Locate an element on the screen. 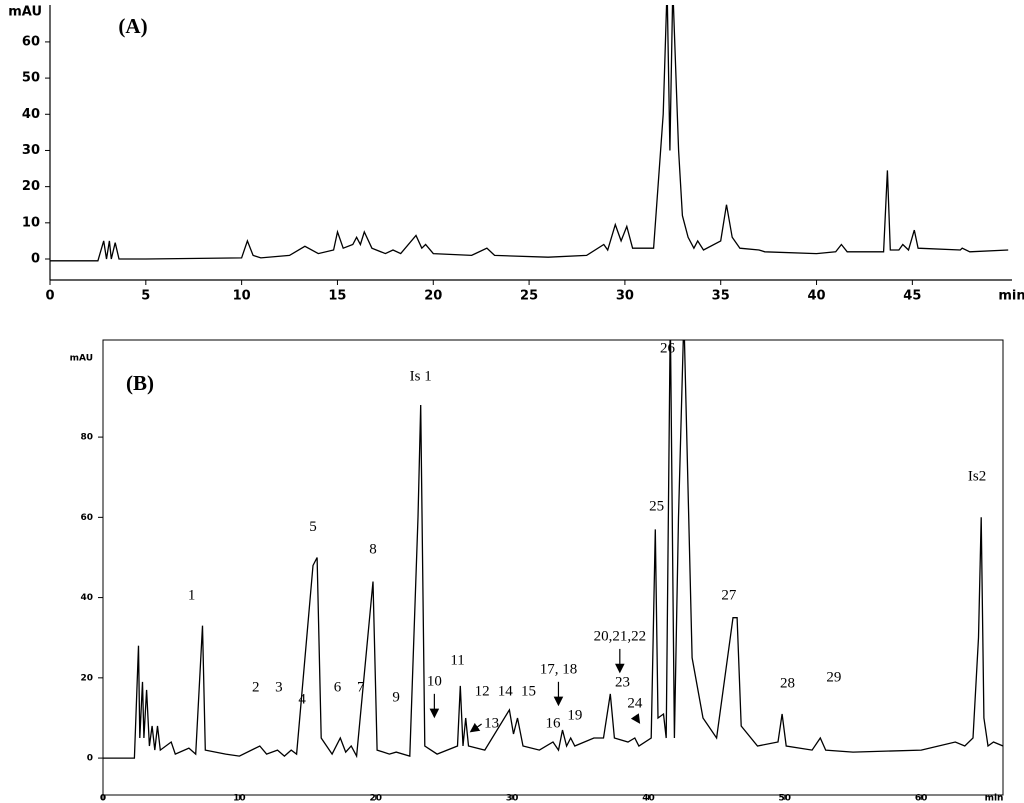  peak-label: 20,21,22 is located at coordinates (620, 636).